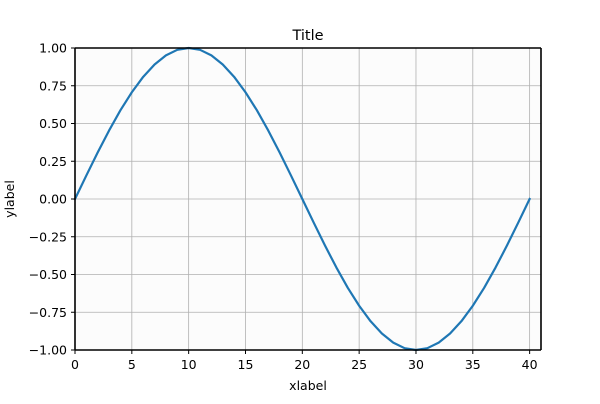 The height and width of the screenshot is (404, 600). Describe the element at coordinates (473, 364) in the screenshot. I see `x-tick-label-7: 35` at that location.